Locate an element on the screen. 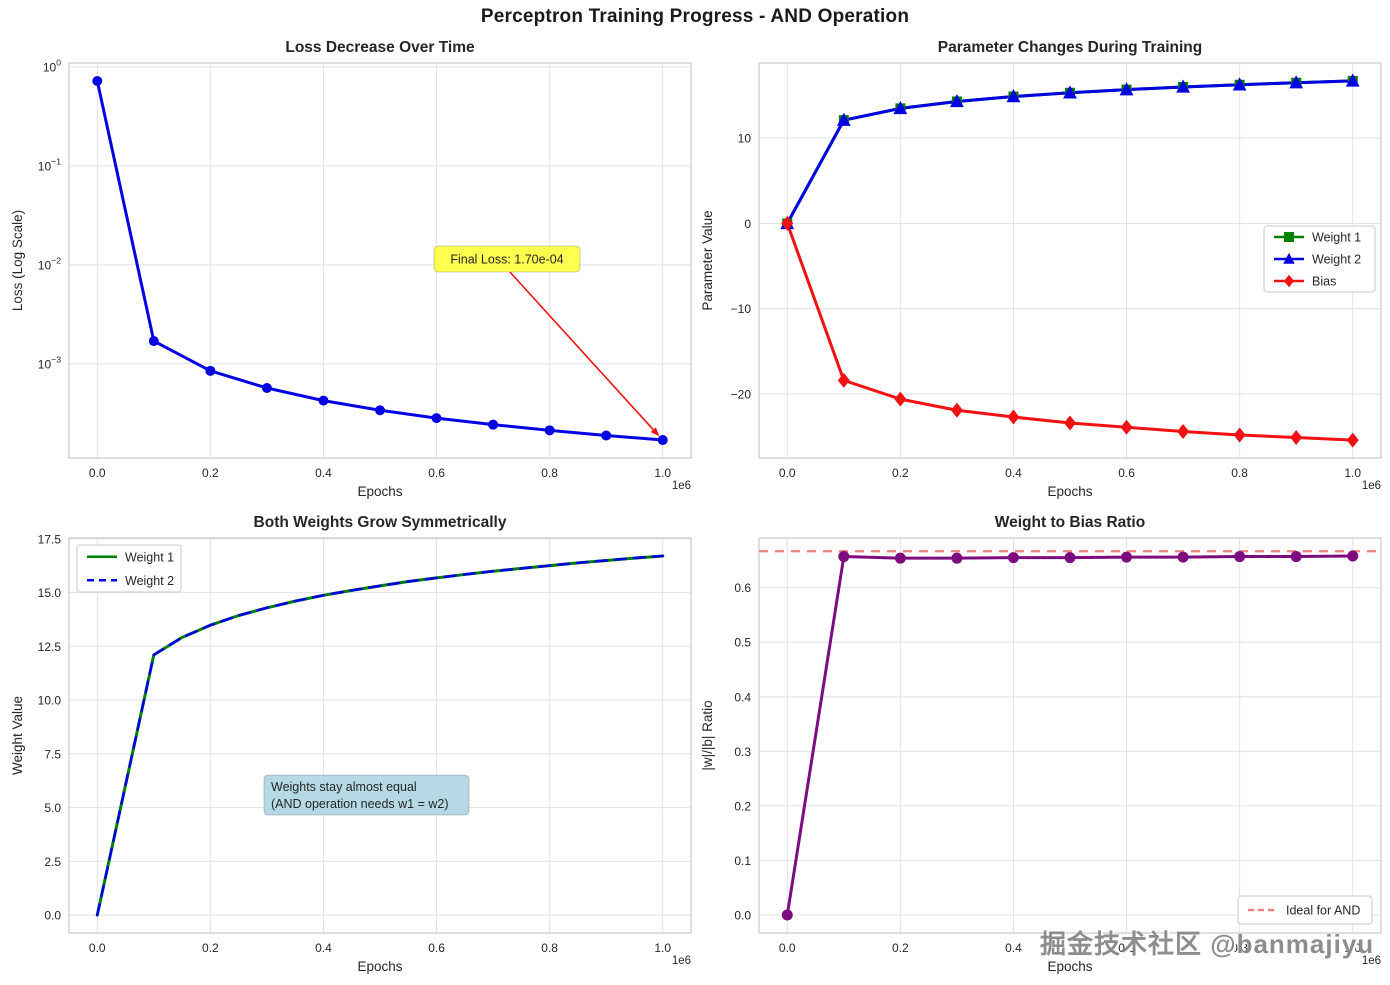 Image resolution: width=1390 pixels, height=985 pixels. y-tick-label: 10⁻¹ is located at coordinates (49, 164).